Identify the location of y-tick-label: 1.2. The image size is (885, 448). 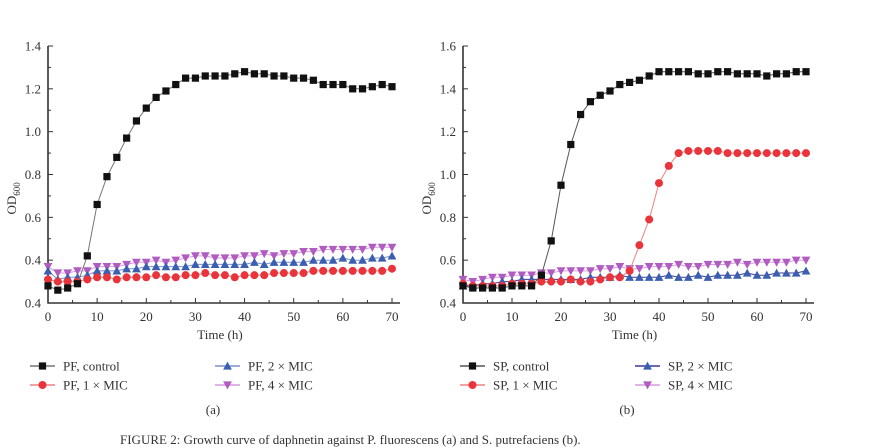
(448, 131).